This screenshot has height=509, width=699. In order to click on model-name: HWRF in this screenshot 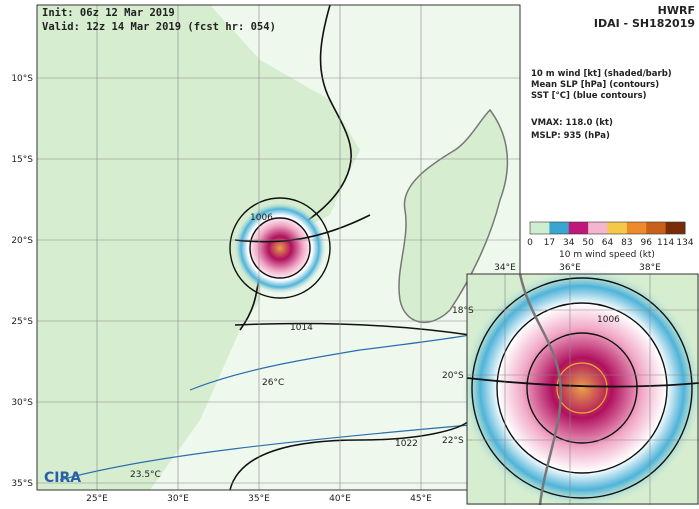, I will do `click(676, 10)`.